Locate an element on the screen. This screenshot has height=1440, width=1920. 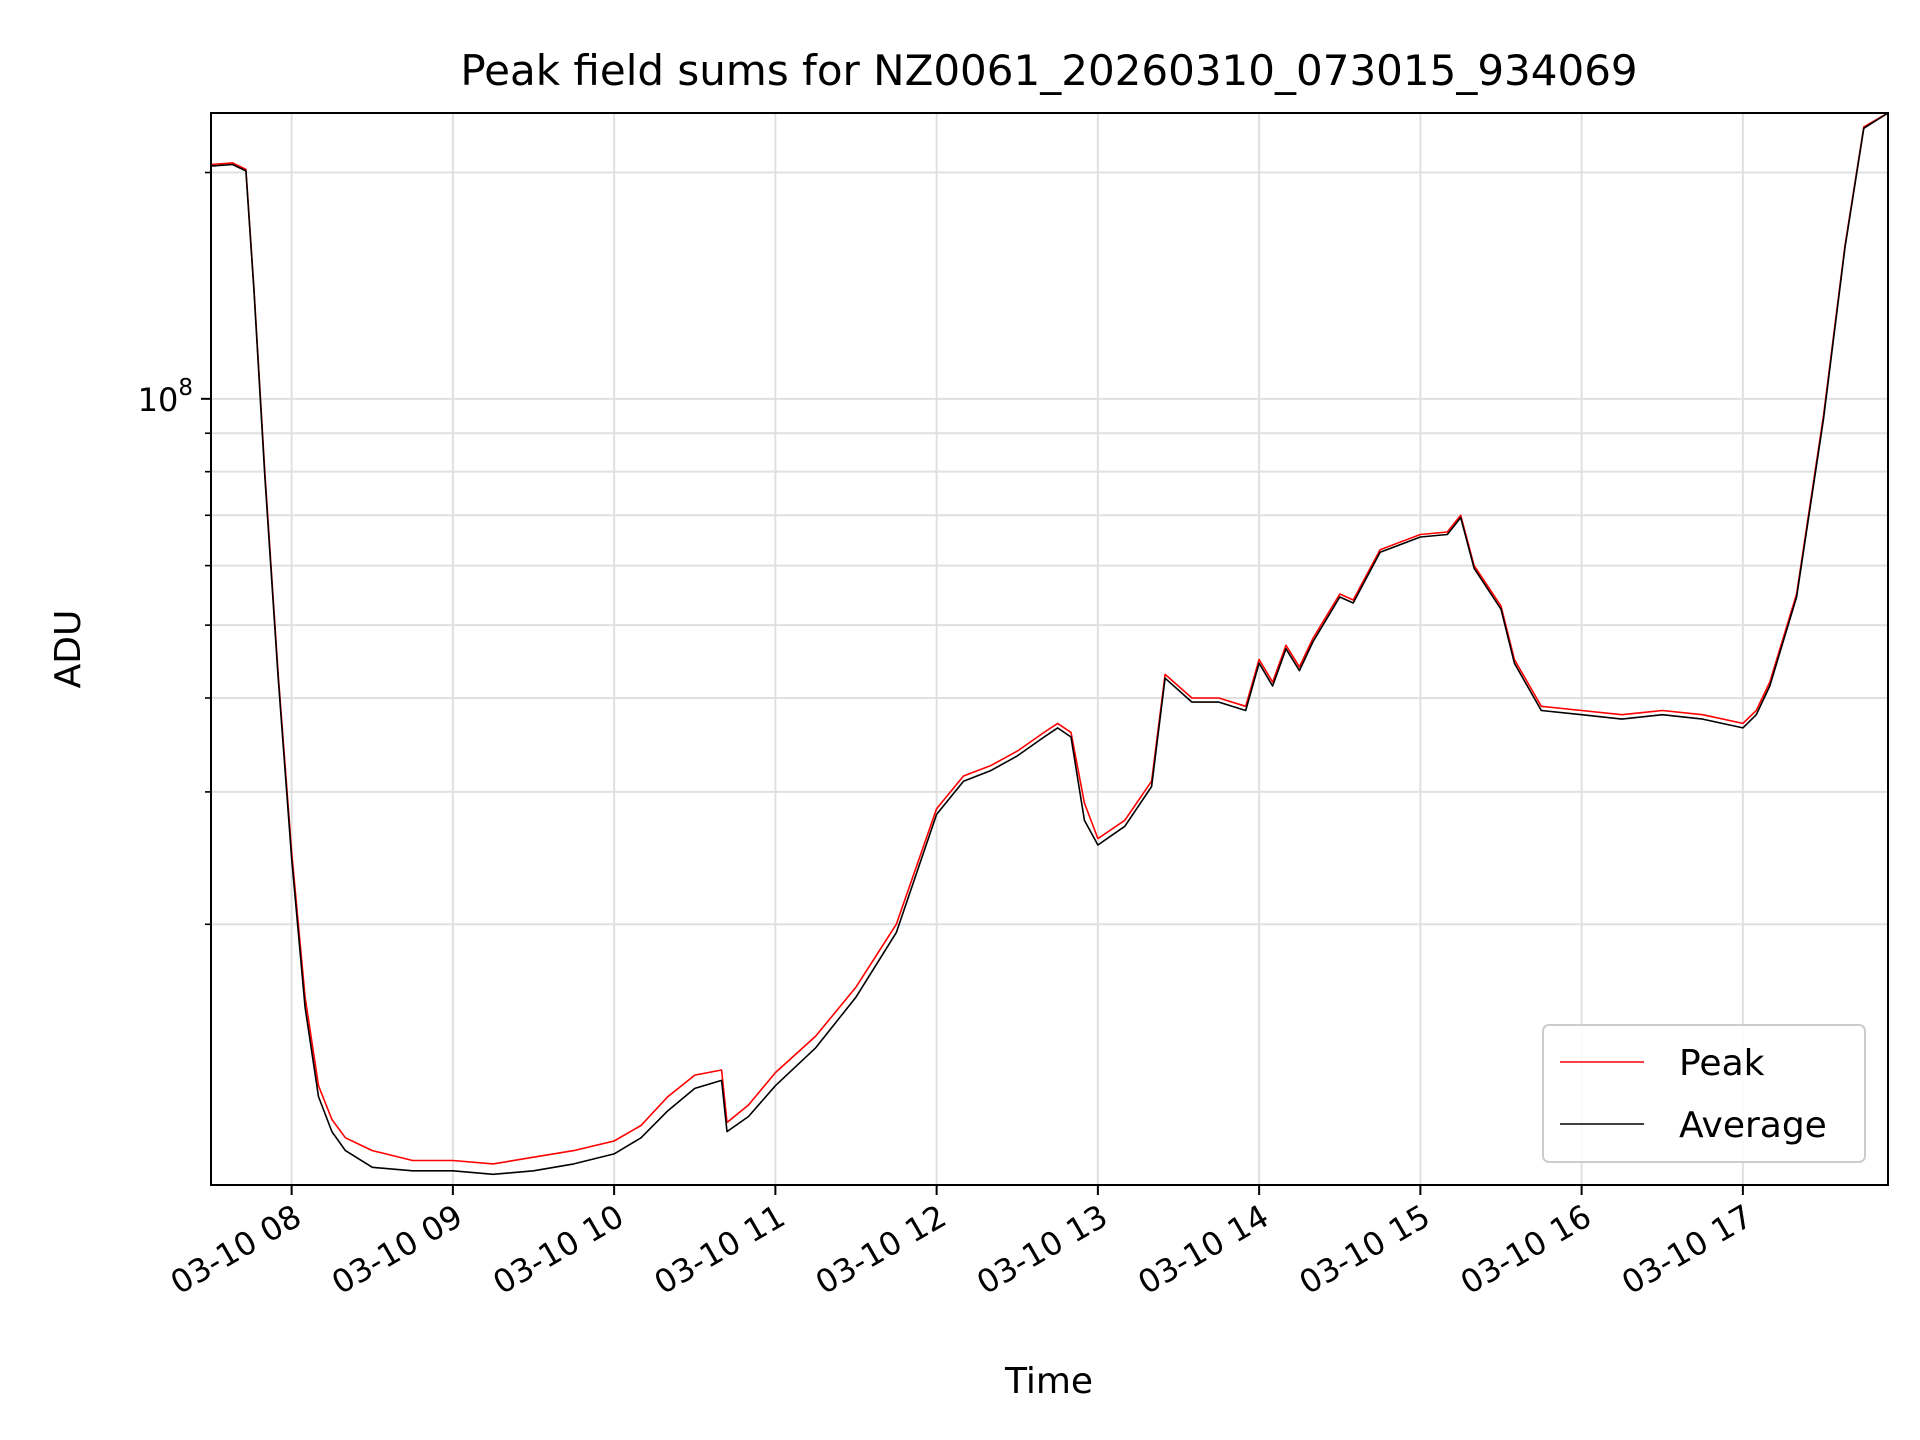
y-tick-label: 108 is located at coordinates (165, 397).